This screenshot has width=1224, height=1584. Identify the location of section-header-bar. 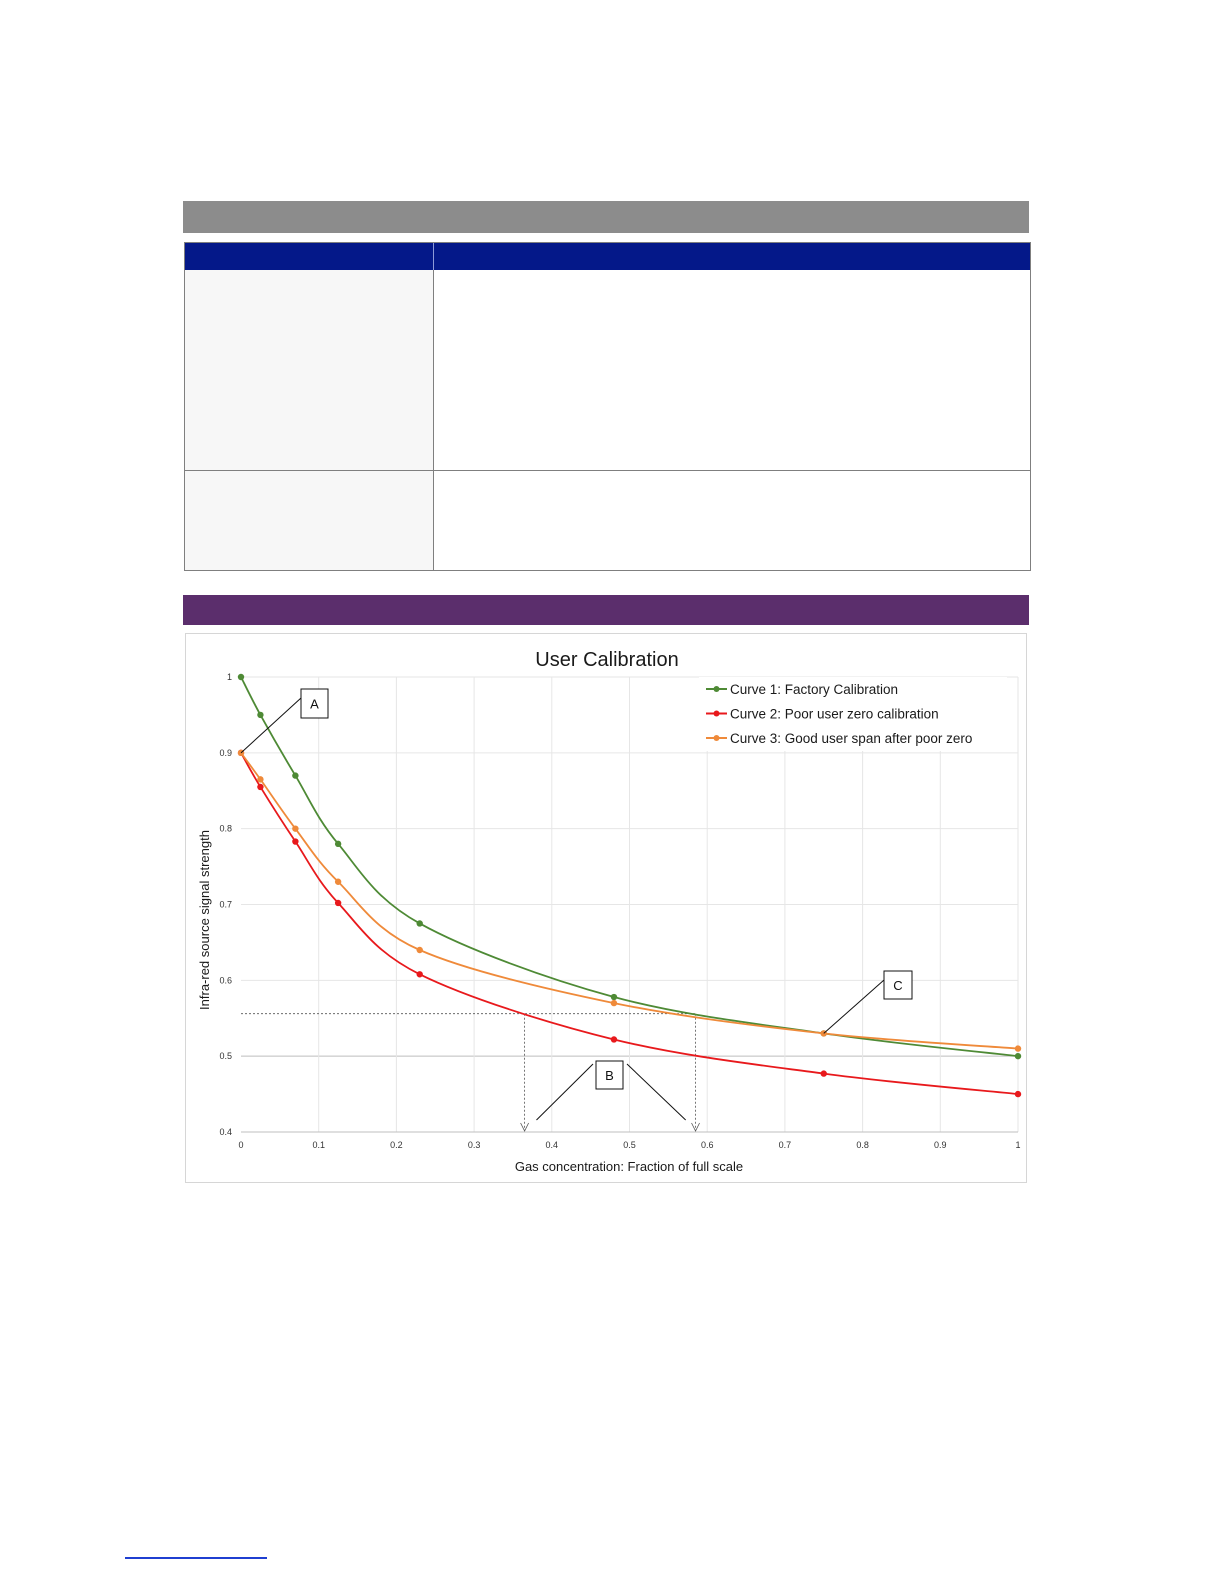
(606, 217).